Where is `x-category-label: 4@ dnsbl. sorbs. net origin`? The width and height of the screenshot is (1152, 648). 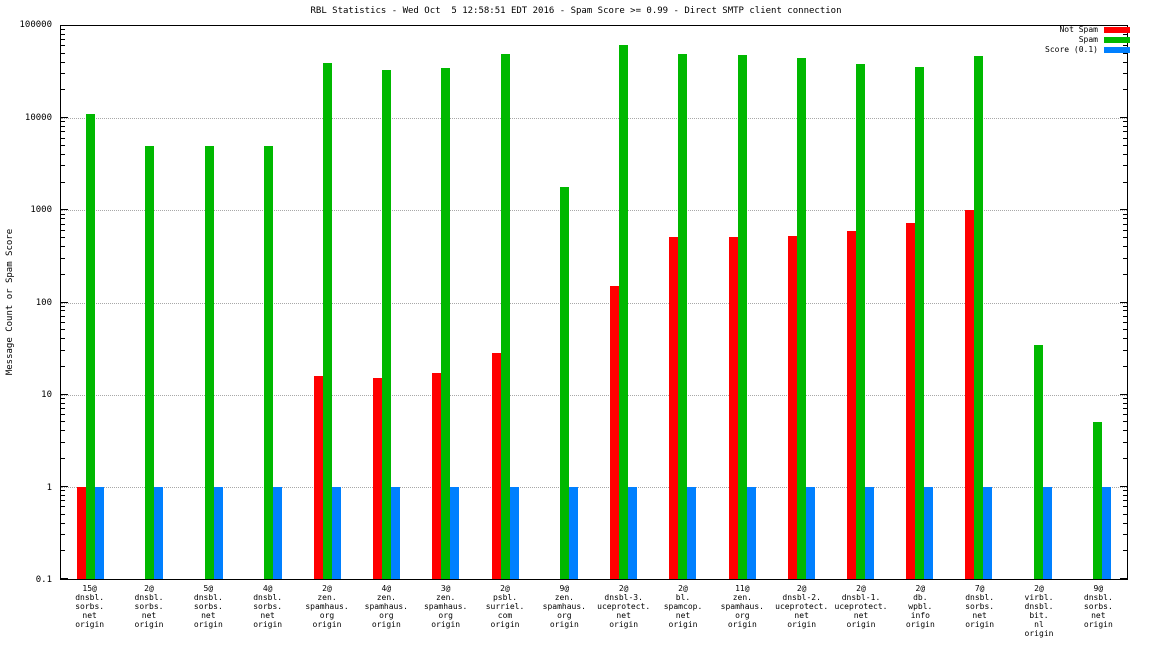
x-category-label: 4@ dnsbl. sorbs. net origin is located at coordinates (268, 606).